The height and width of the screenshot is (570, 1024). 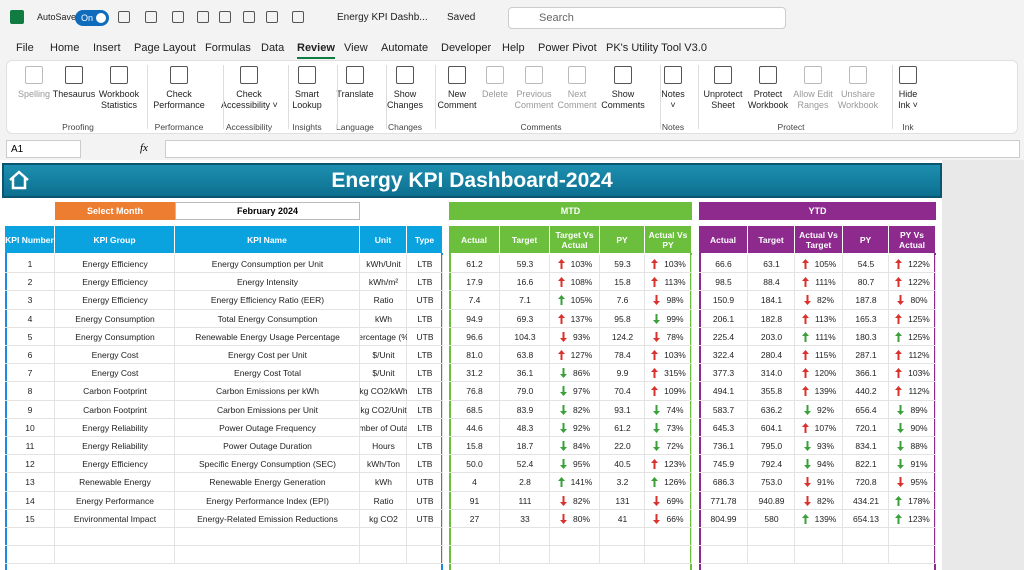 I want to click on search-box: Search, so click(x=647, y=18).